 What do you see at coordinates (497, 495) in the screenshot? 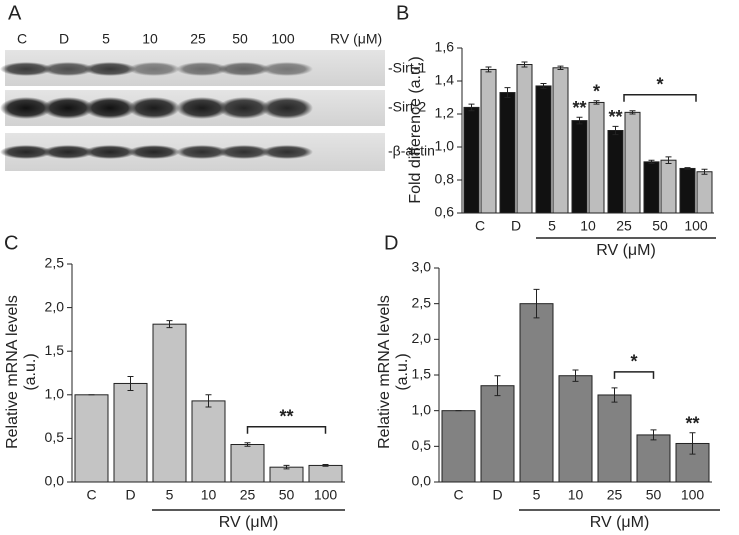
I see `x-tick-label: D` at bounding box center [497, 495].